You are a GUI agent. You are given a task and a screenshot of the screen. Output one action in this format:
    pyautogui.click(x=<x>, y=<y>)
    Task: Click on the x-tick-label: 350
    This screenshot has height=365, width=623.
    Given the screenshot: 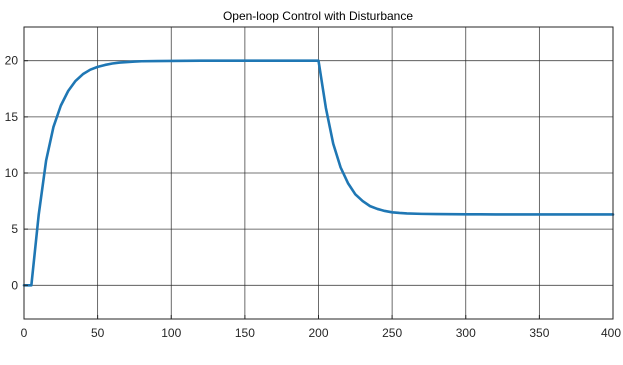 What is the action you would take?
    pyautogui.click(x=539, y=333)
    